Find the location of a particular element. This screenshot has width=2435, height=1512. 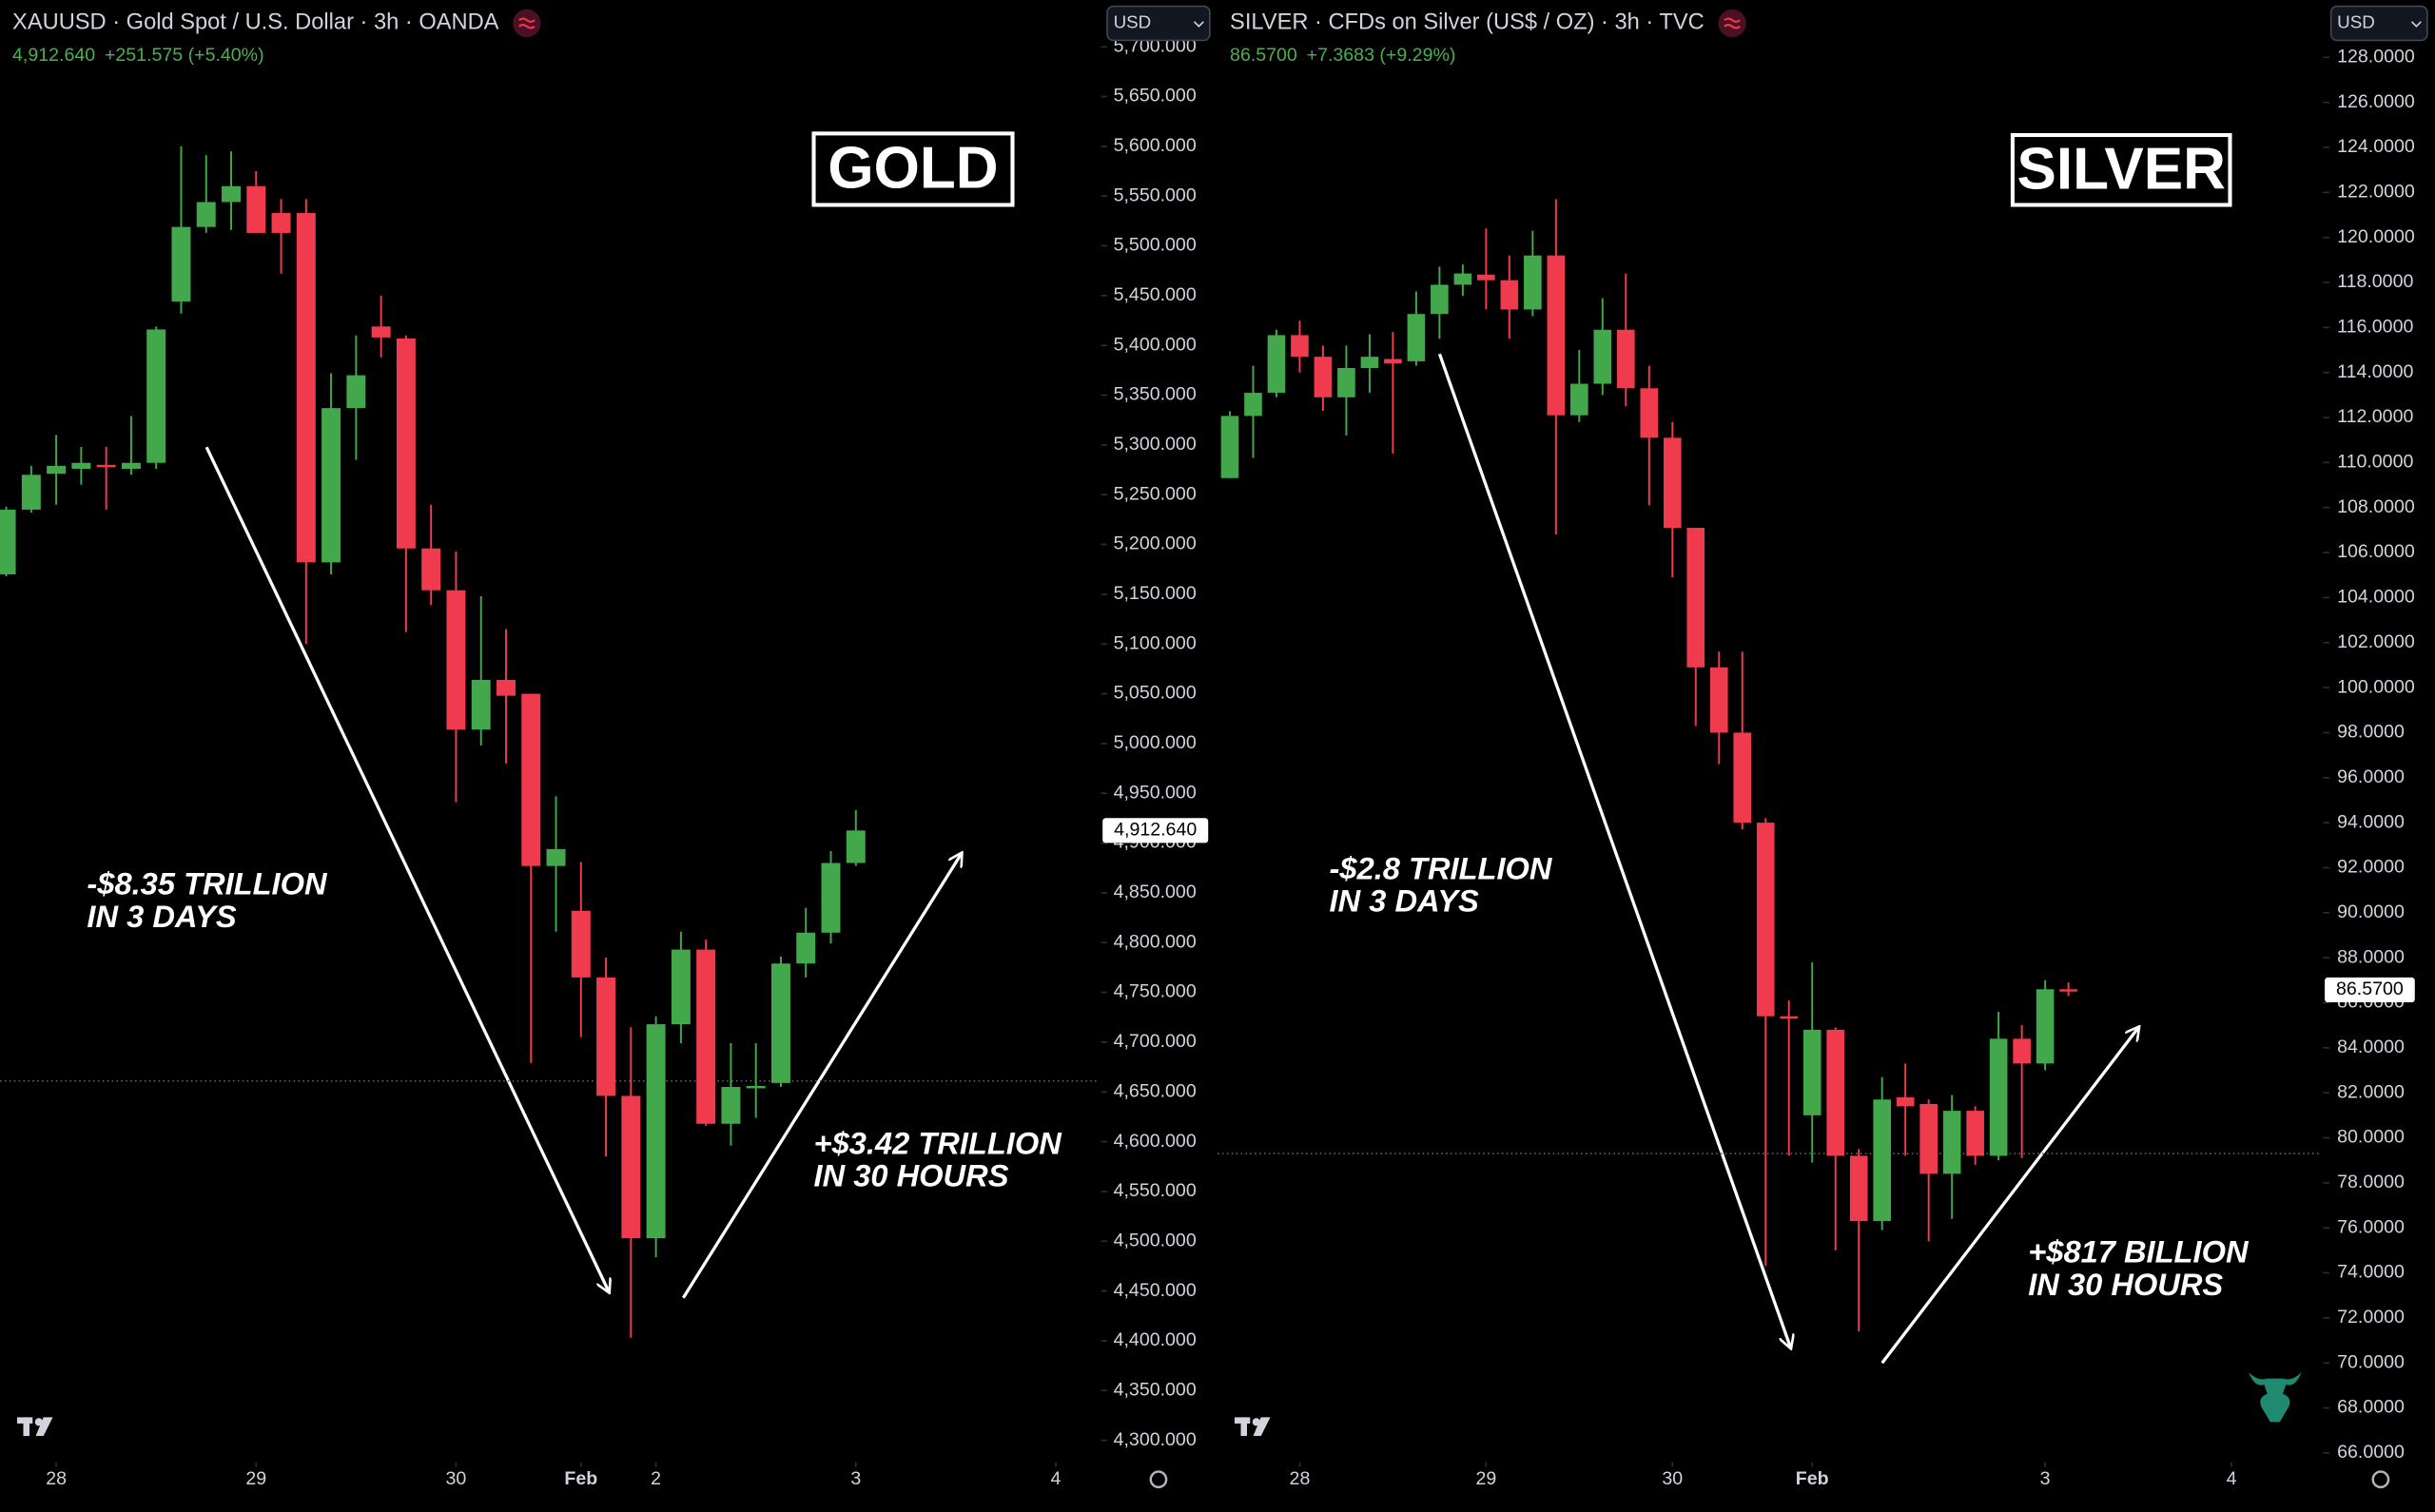

y-tick-label: 66.0000 is located at coordinates (2371, 1452).